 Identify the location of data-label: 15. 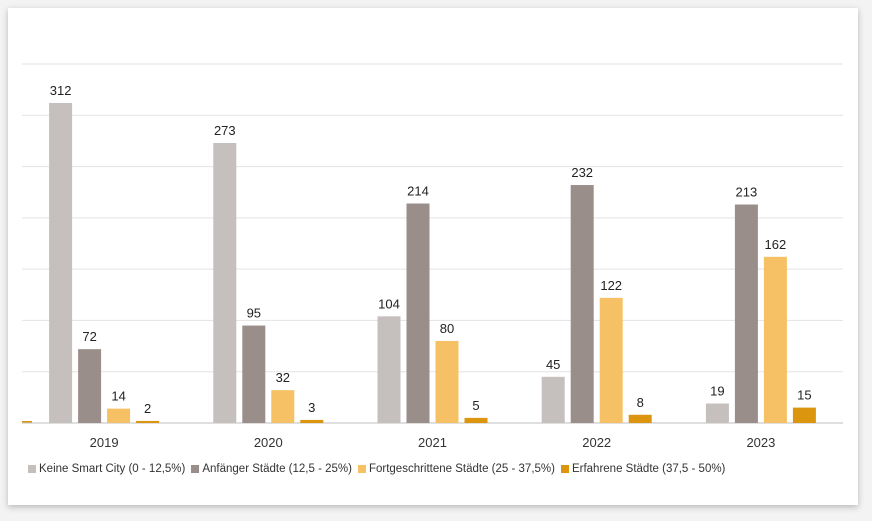
(804, 395).